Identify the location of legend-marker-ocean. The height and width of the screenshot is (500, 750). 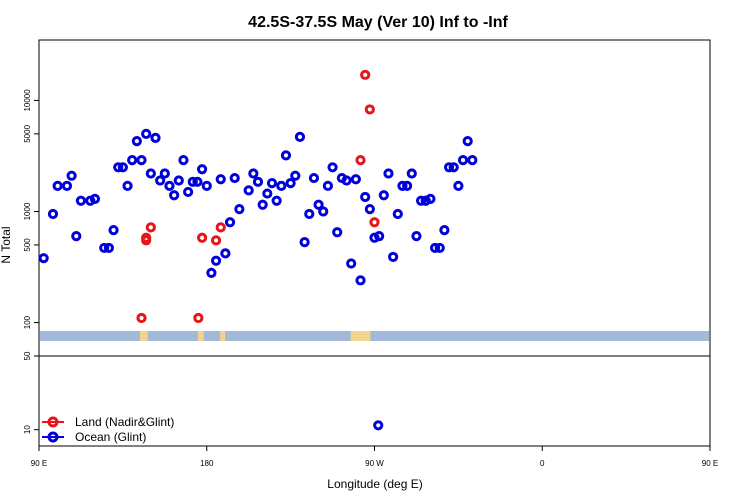
(53, 437).